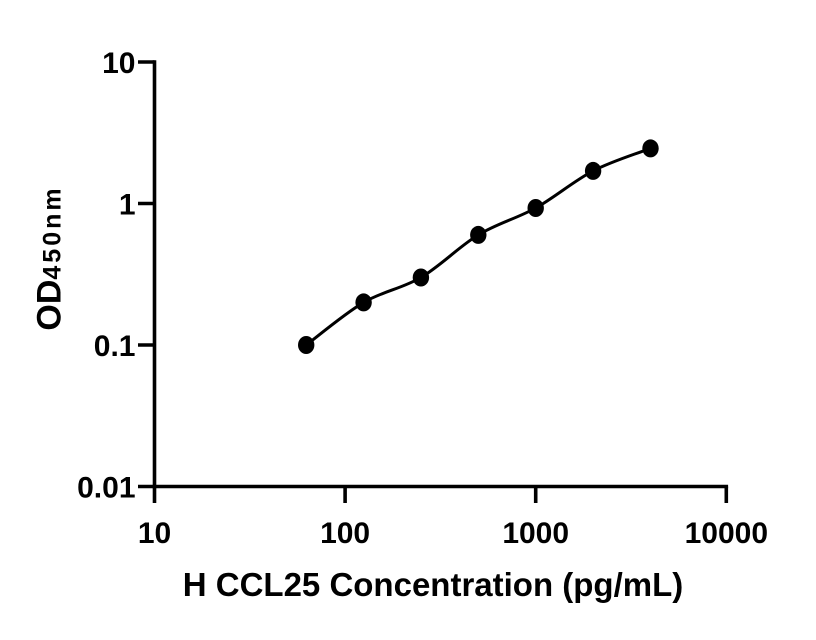 The height and width of the screenshot is (640, 816). Describe the element at coordinates (118, 63) in the screenshot. I see `y-tick-label: 10` at that location.